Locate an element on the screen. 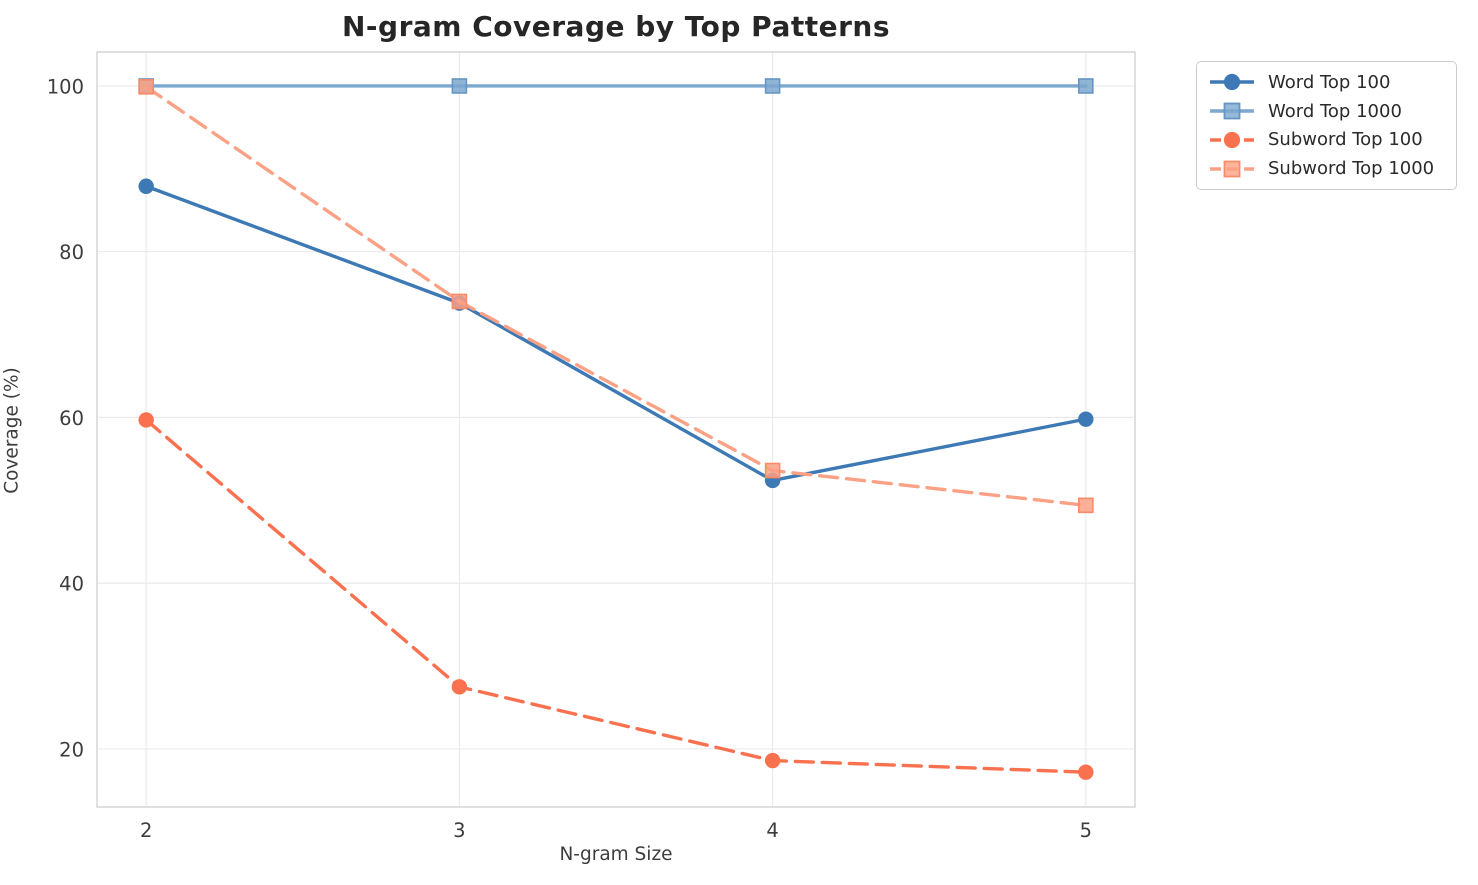 Image resolution: width=1478 pixels, height=885 pixels. y-tick-label: 80 is located at coordinates (71, 252).